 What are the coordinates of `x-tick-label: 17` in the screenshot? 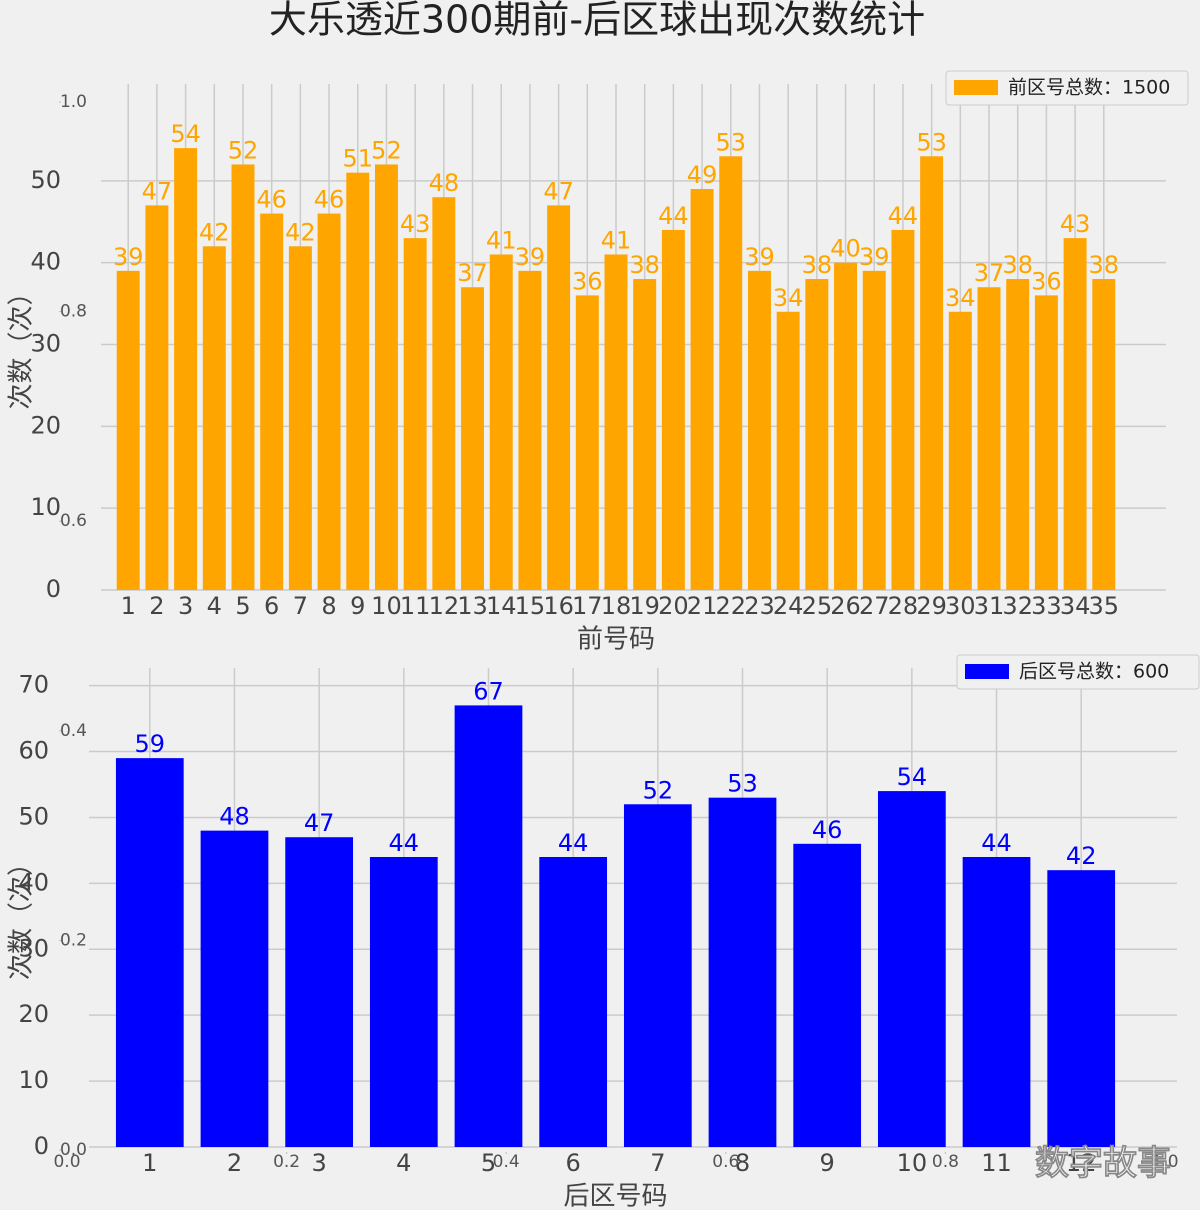 It's located at (587, 606).